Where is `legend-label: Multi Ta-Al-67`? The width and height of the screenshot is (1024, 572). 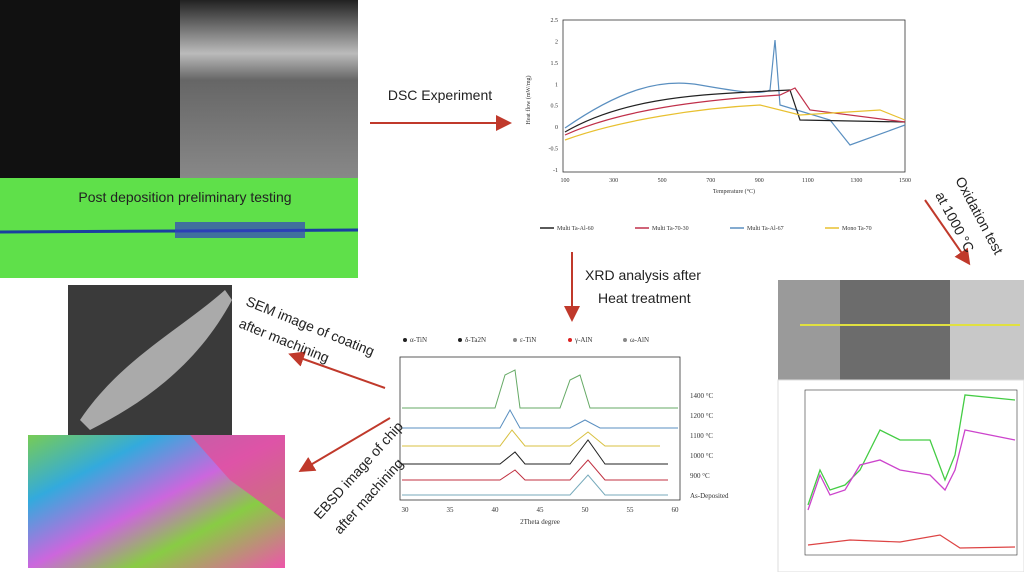 legend-label: Multi Ta-Al-67 is located at coordinates (765, 229).